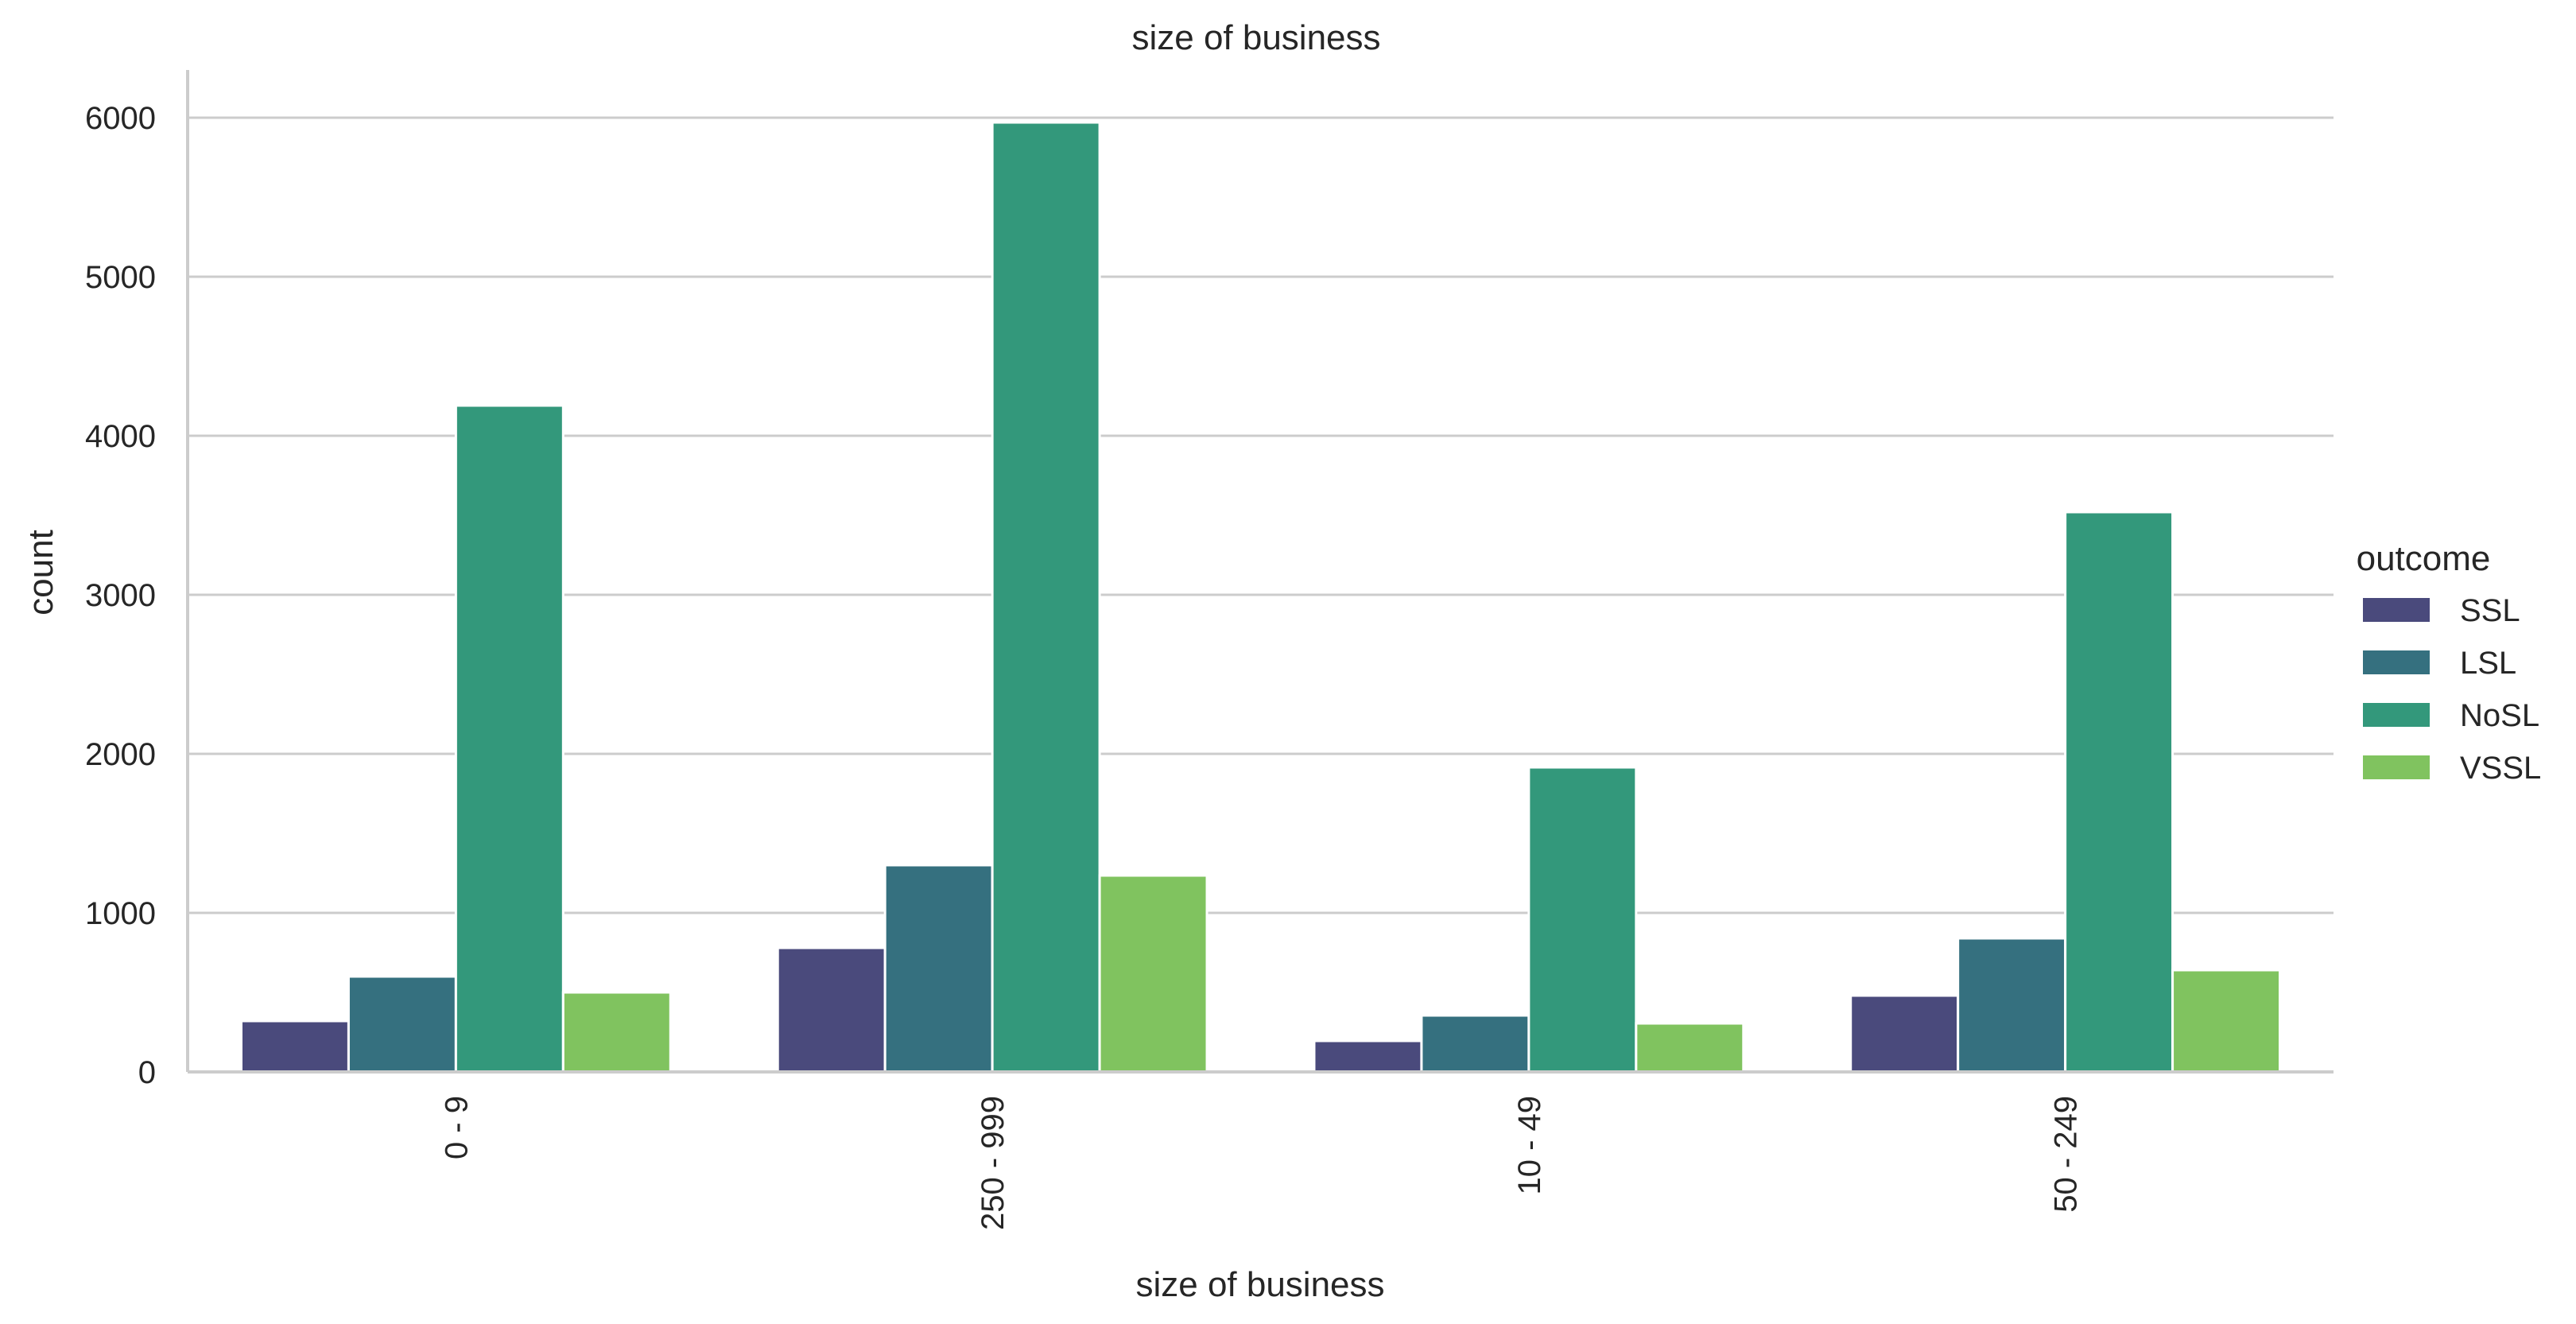 This screenshot has height=1324, width=2576. Describe the element at coordinates (2449, 662) in the screenshot. I see `legend: outcome SSL LSL NoSL VSSL` at that location.